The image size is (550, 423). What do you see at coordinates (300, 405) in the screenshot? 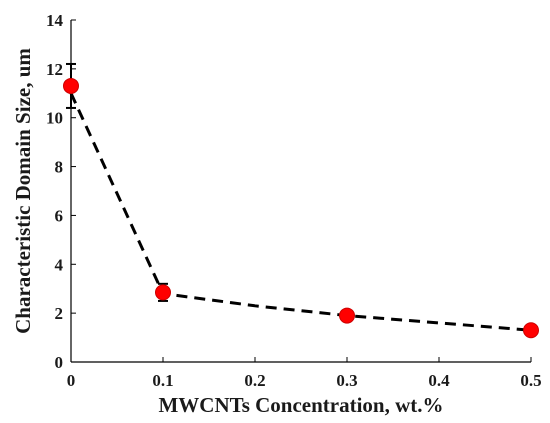
I see `x-axis-title: MWCNTs Concentration, wt.%` at bounding box center [300, 405].